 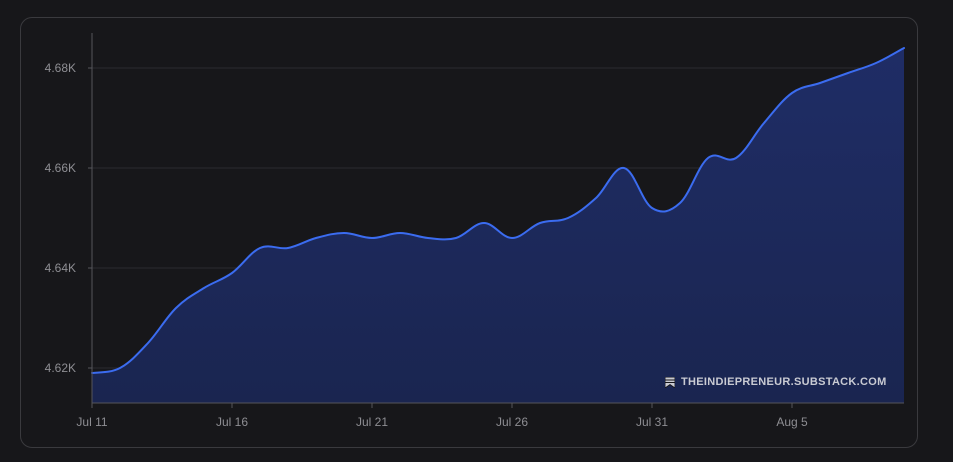 What do you see at coordinates (670, 382) in the screenshot?
I see `bookmark-icon` at bounding box center [670, 382].